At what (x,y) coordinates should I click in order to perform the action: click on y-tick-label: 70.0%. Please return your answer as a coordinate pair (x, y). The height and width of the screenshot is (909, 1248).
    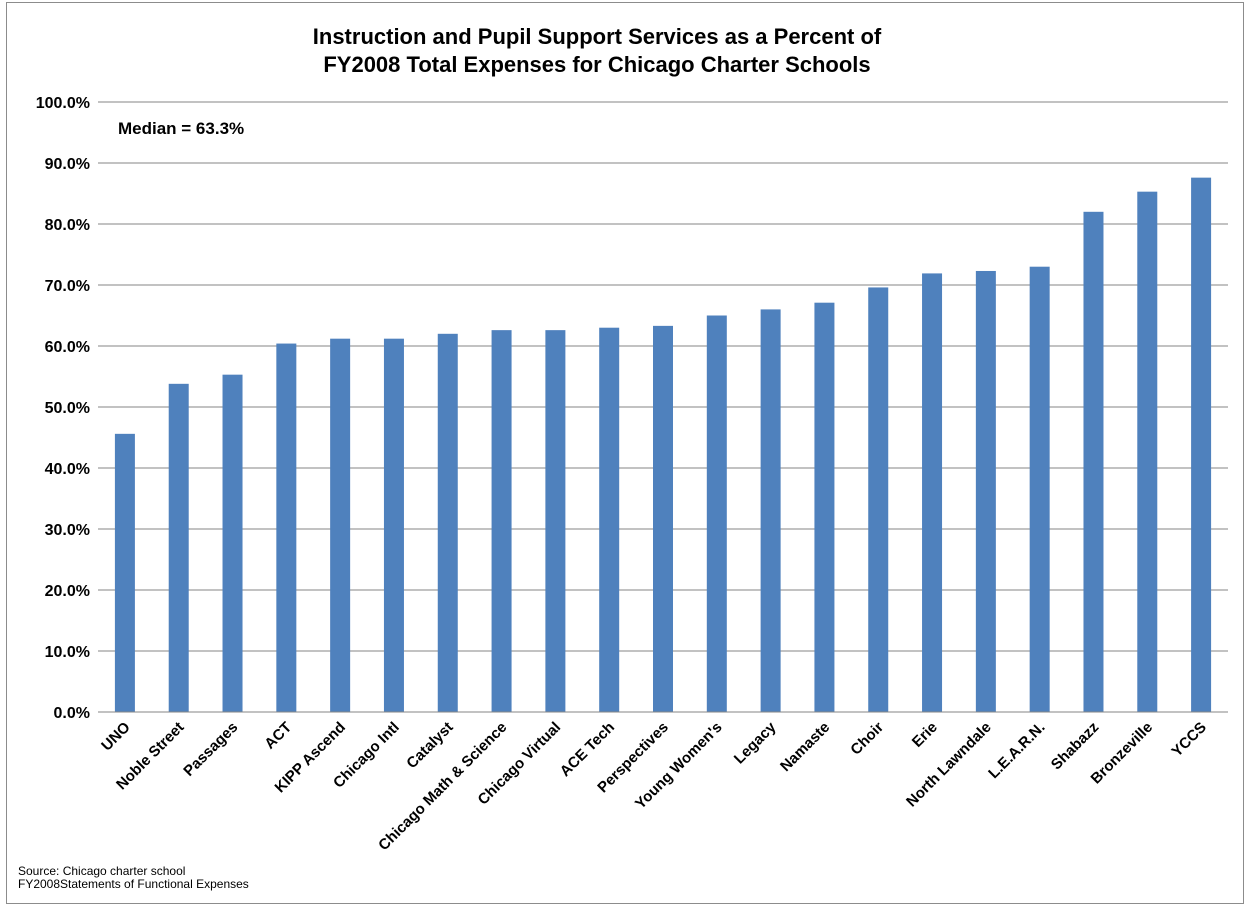
    Looking at the image, I should click on (67, 286).